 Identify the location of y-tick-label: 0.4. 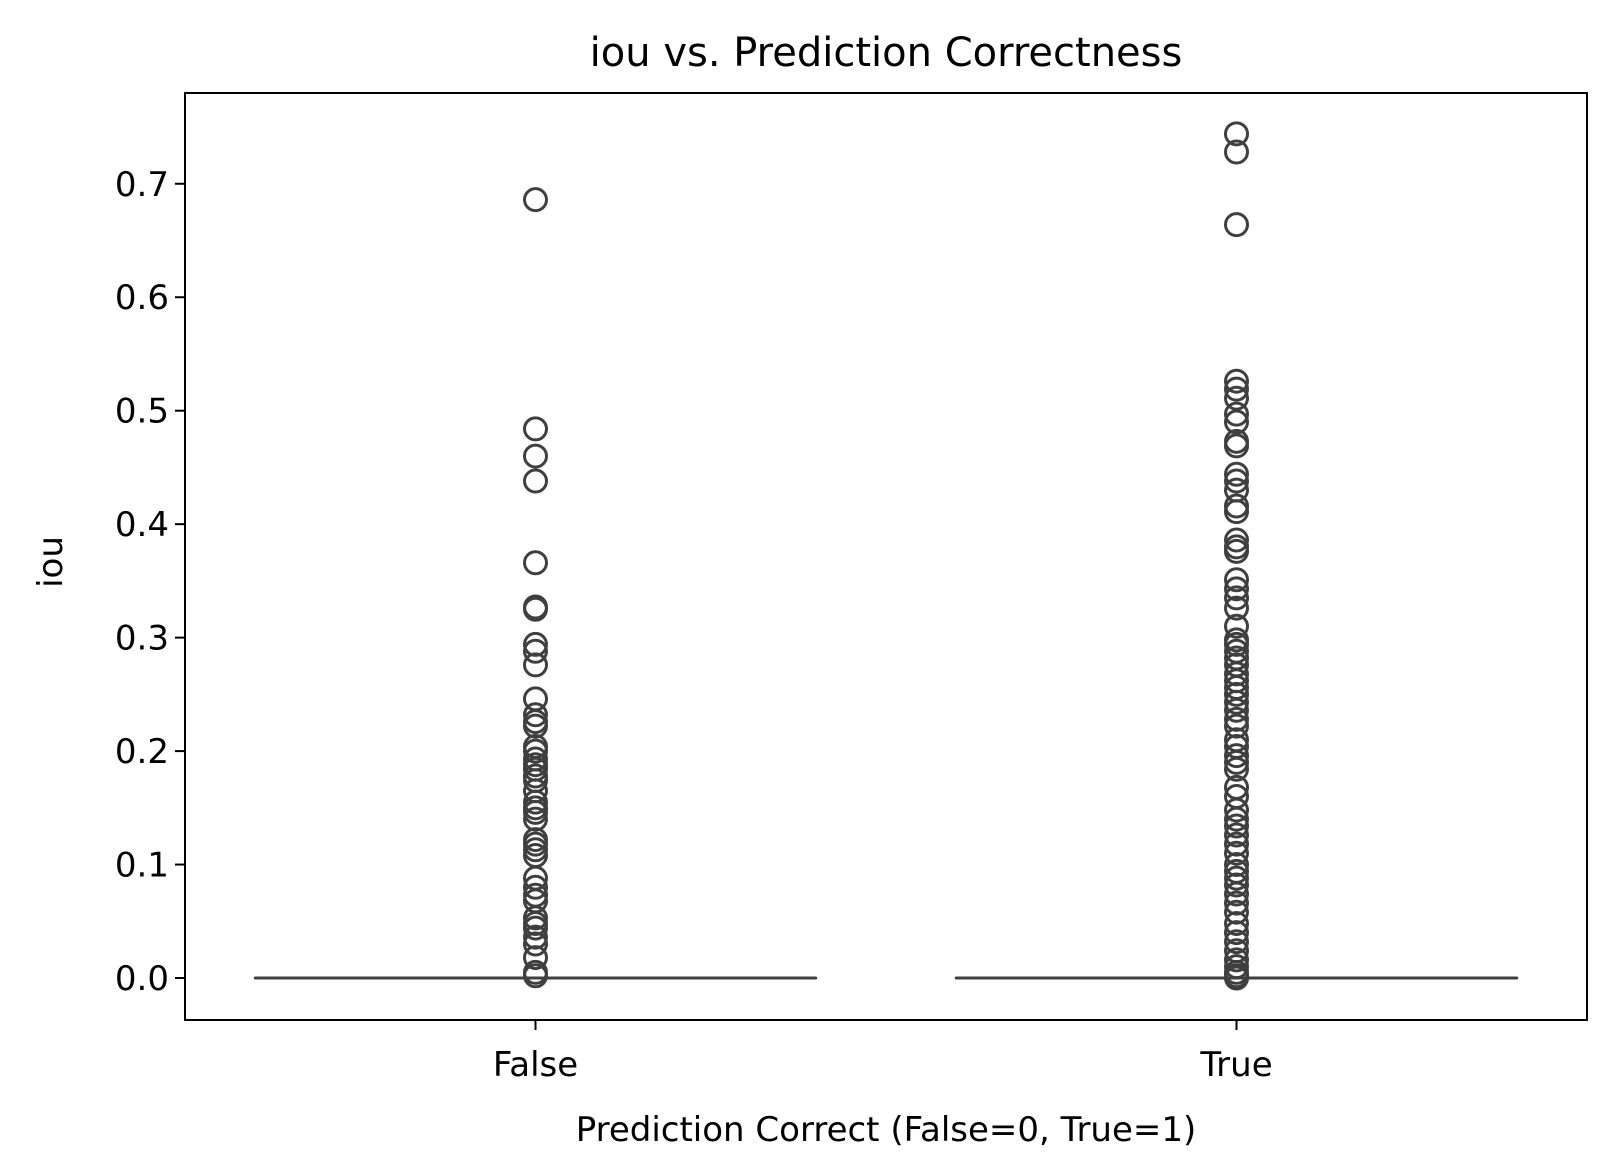
(142, 525).